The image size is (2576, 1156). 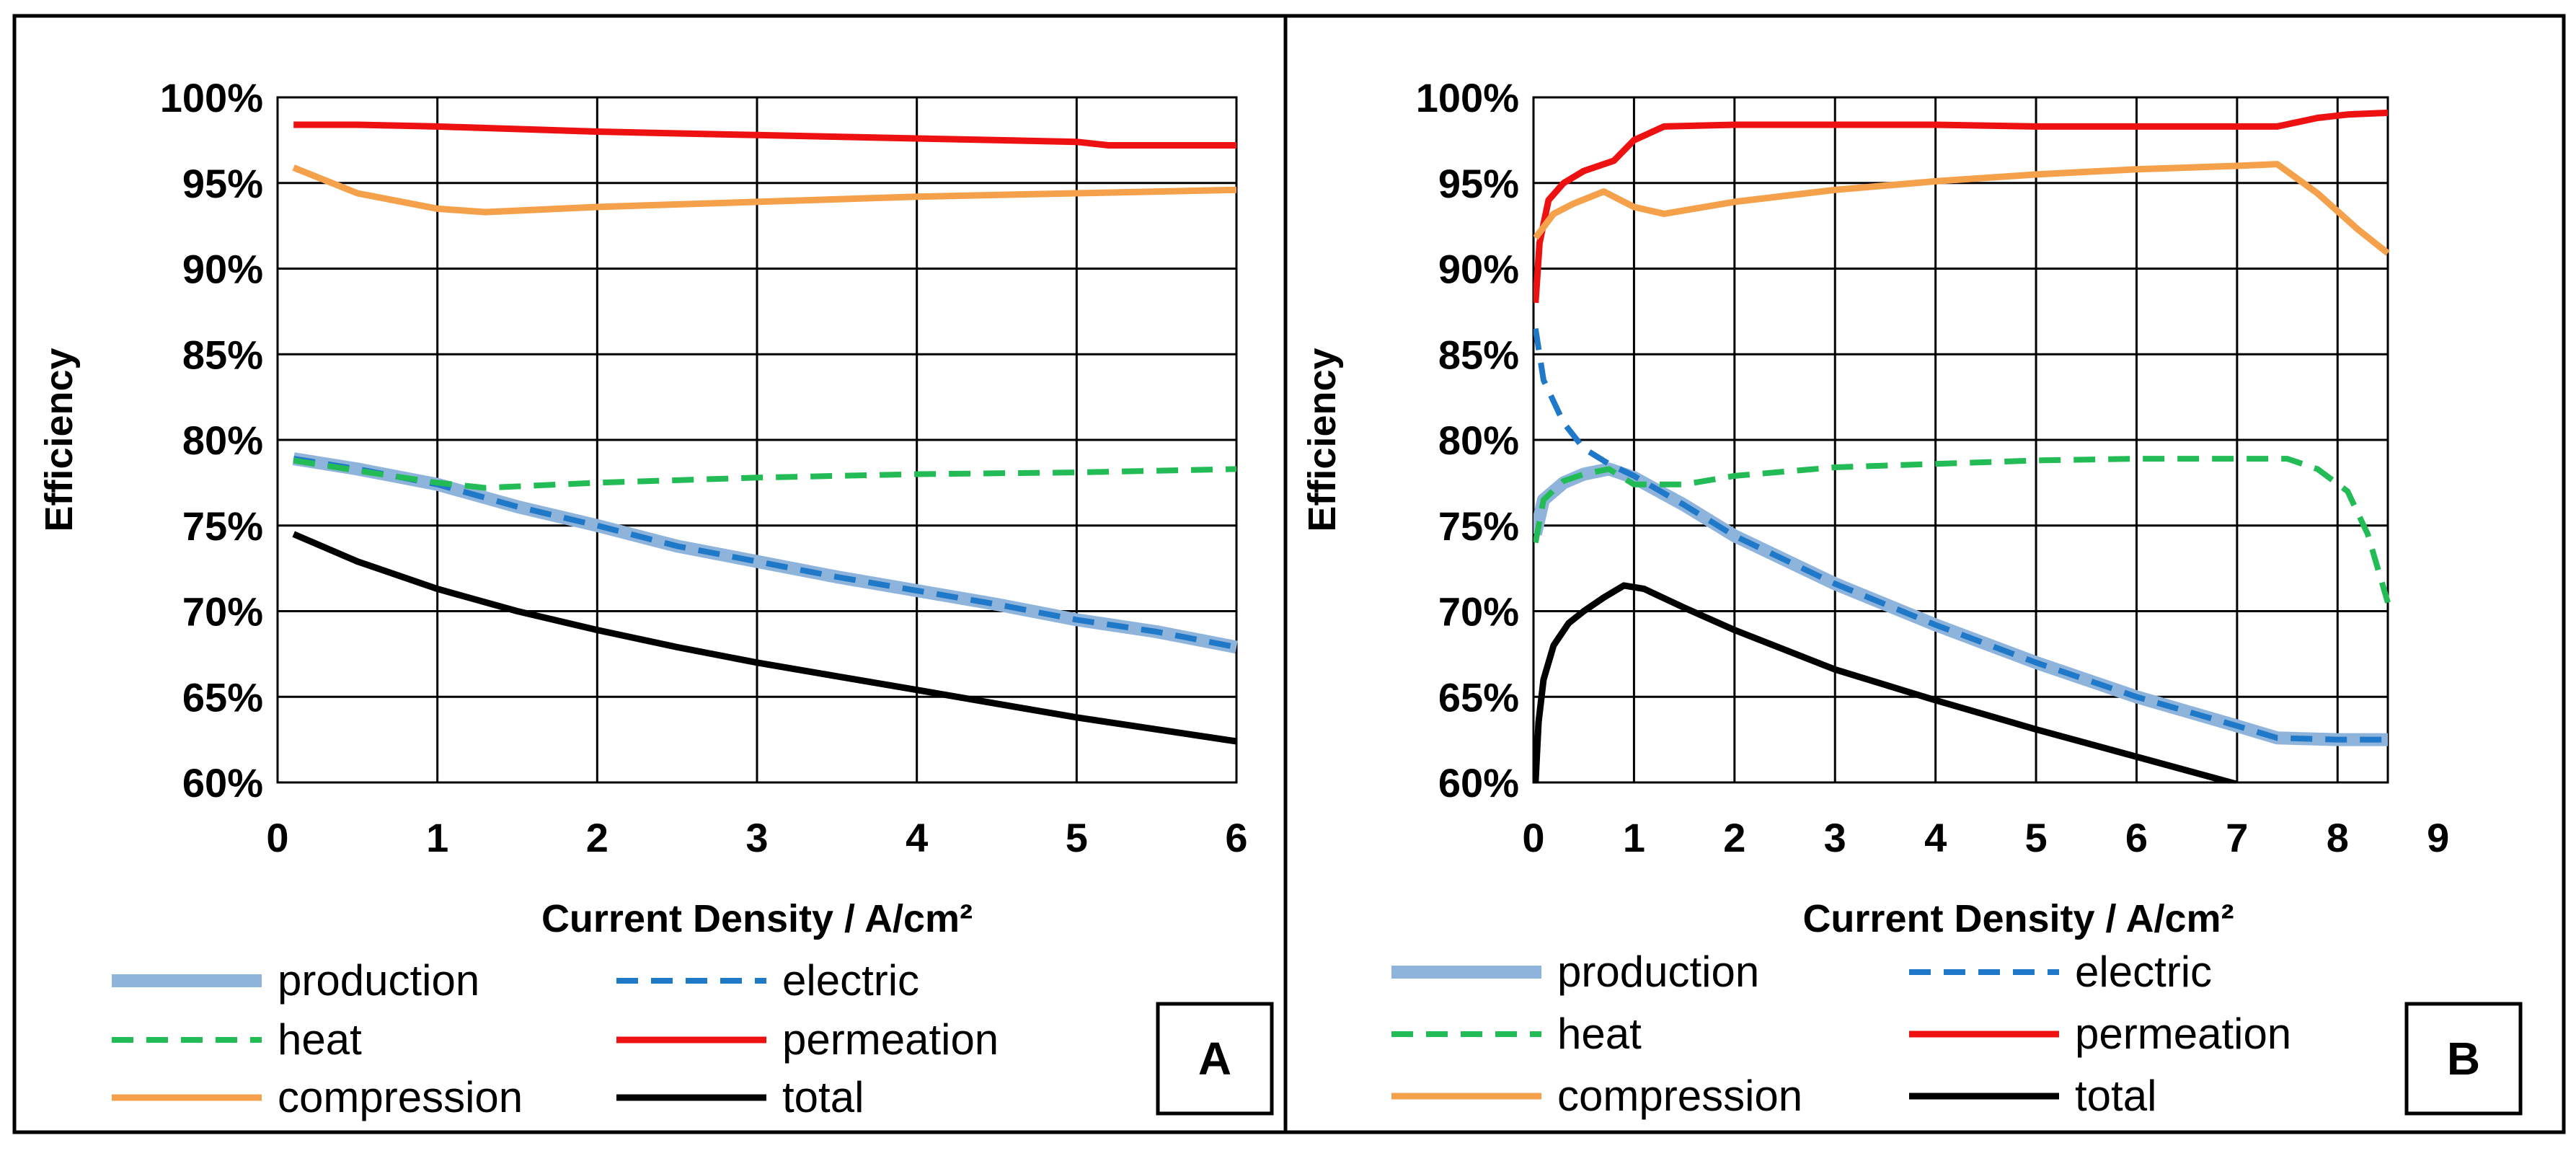 I want to click on x-tick-label: 9, so click(x=2438, y=838).